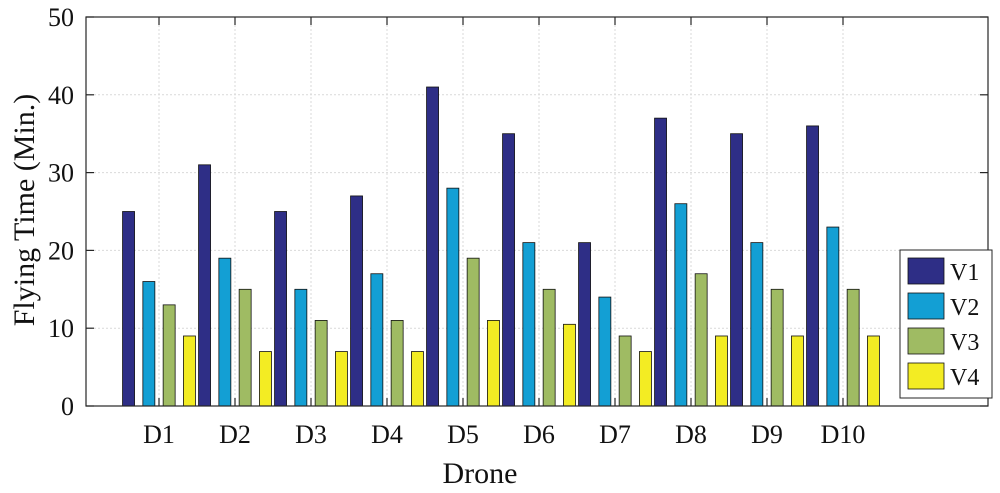 The height and width of the screenshot is (493, 1000). I want to click on bar-V1-D6, so click(508, 270).